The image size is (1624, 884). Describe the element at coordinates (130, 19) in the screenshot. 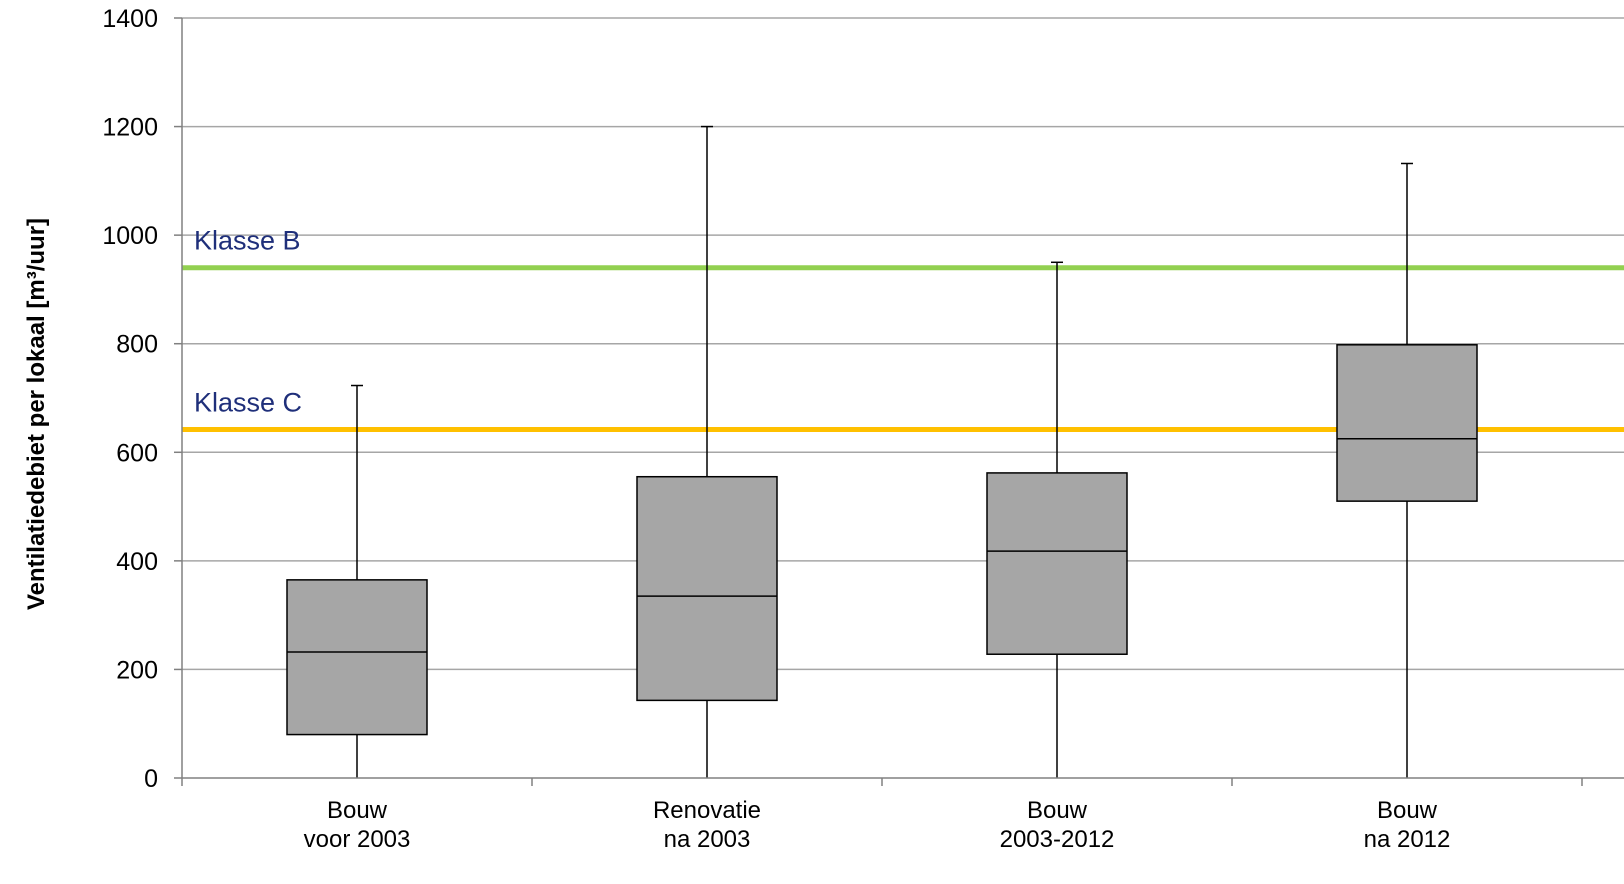

I see `y-tick-label: 1400` at that location.